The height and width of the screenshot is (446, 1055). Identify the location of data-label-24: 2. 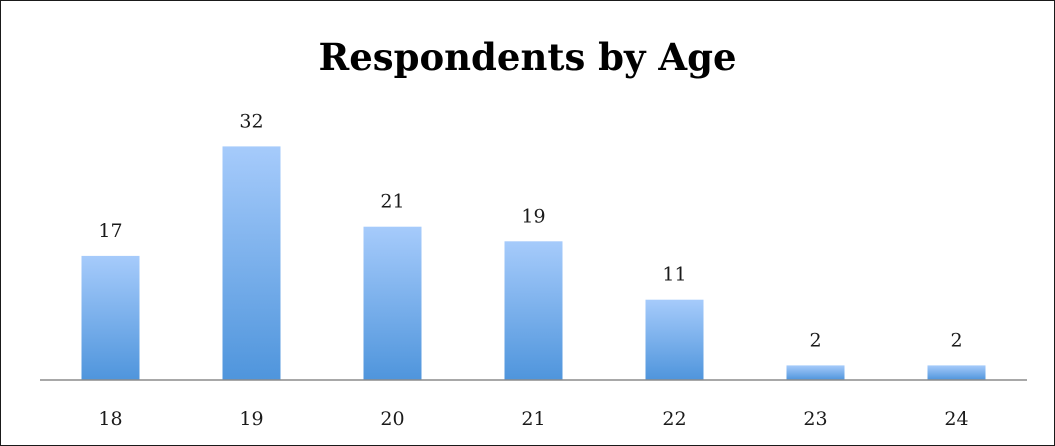
(956, 340).